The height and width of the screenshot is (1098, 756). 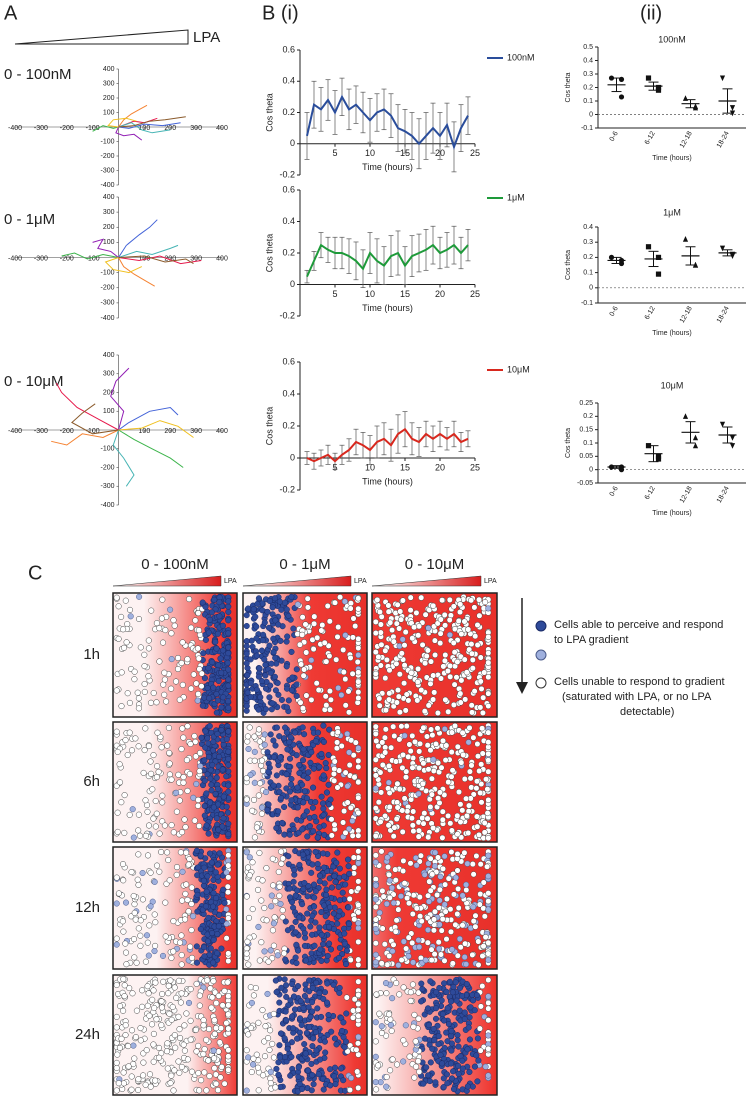 What do you see at coordinates (541, 655) in the screenshot?
I see `legend-cell-partial` at bounding box center [541, 655].